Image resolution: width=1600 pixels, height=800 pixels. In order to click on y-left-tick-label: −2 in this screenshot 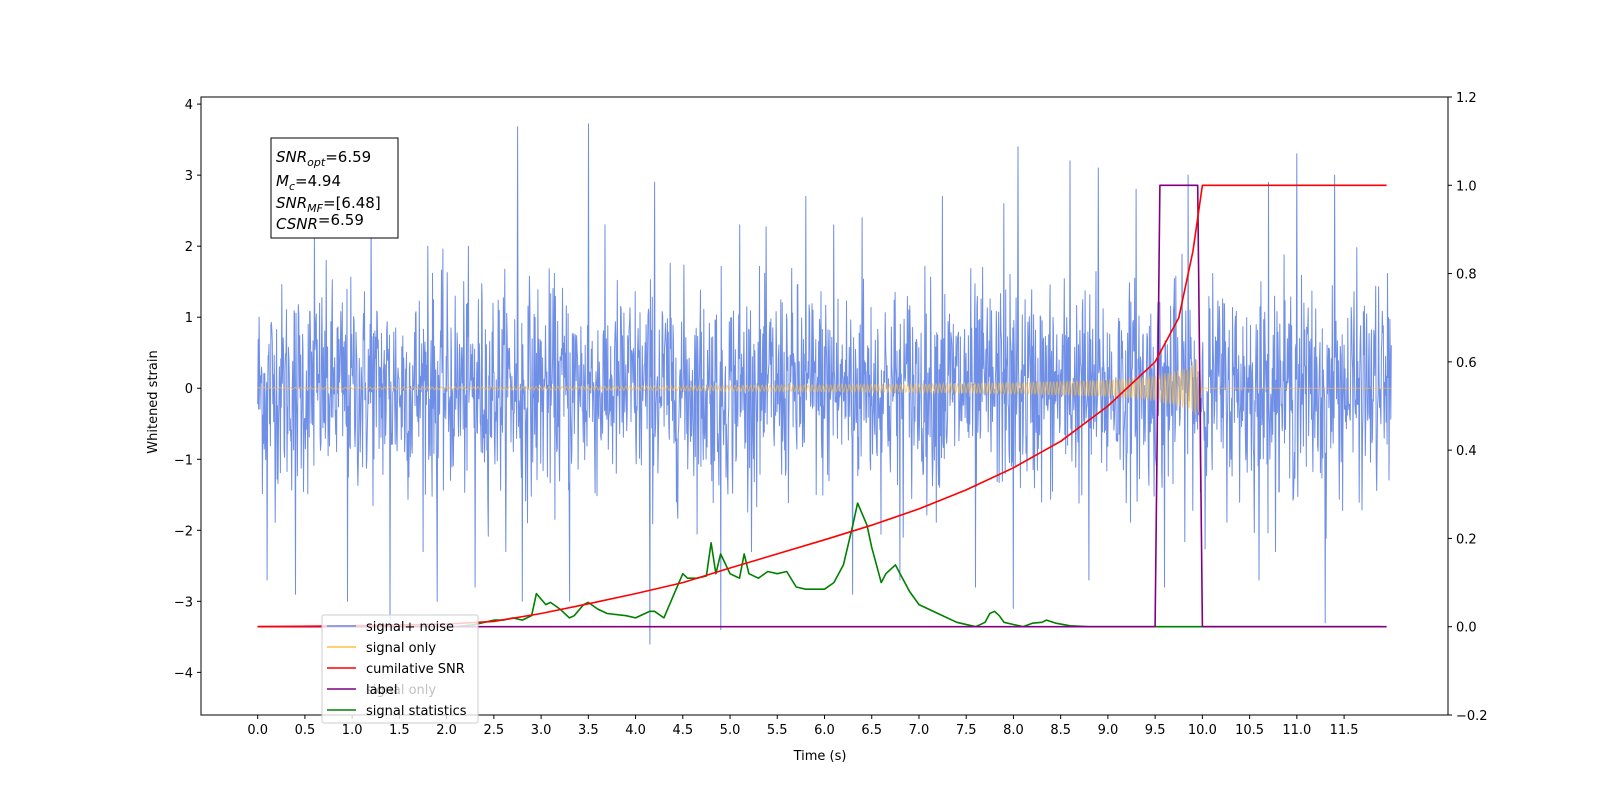, I will do `click(183, 531)`.